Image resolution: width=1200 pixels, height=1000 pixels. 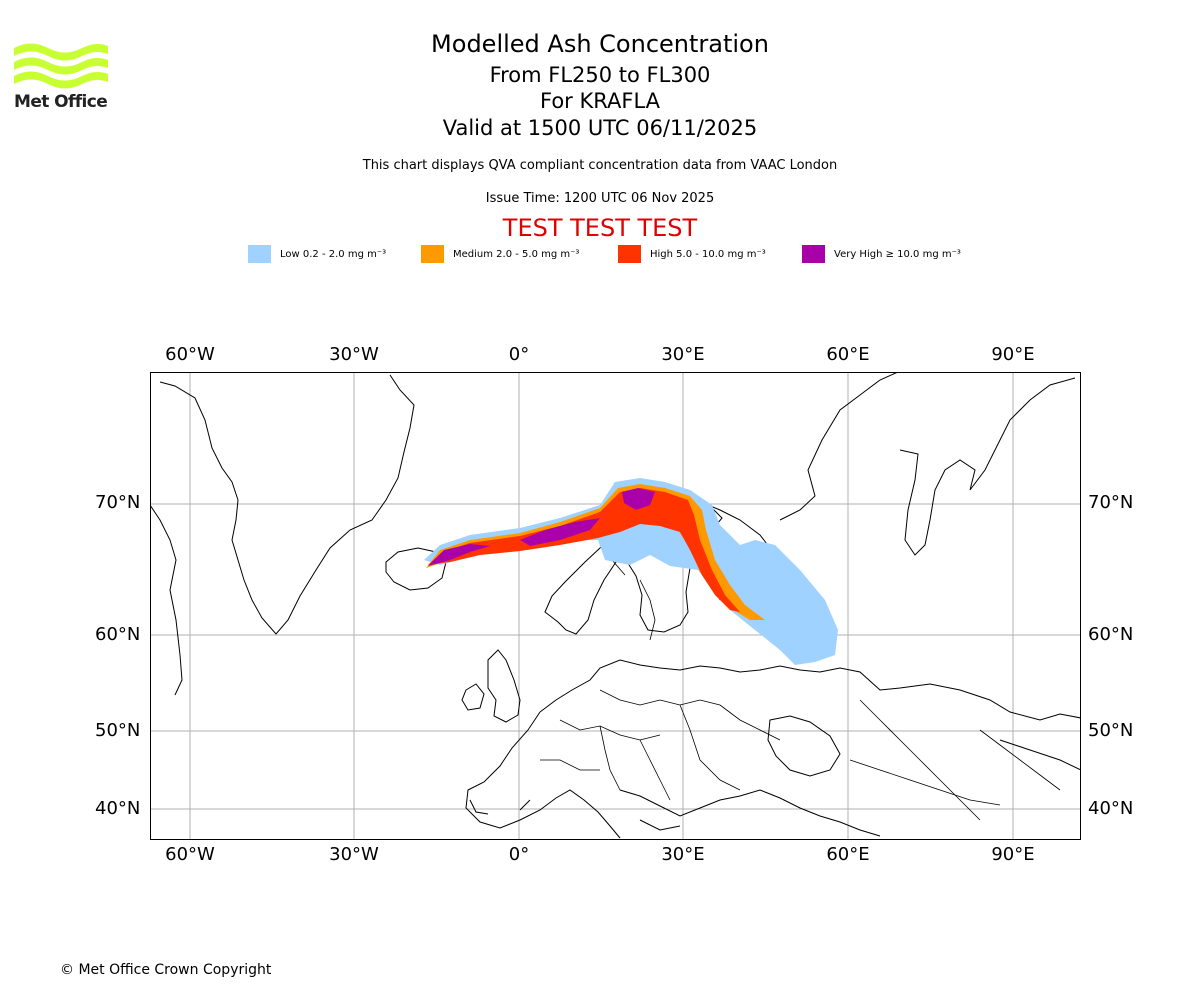 I want to click on logo-text: Met Office, so click(x=61, y=102).